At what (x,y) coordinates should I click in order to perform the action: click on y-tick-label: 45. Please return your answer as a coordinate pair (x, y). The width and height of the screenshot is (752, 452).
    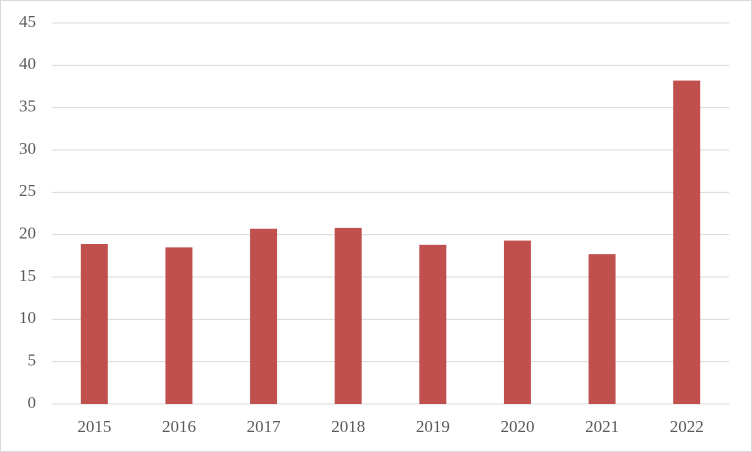
    Looking at the image, I should click on (27, 21).